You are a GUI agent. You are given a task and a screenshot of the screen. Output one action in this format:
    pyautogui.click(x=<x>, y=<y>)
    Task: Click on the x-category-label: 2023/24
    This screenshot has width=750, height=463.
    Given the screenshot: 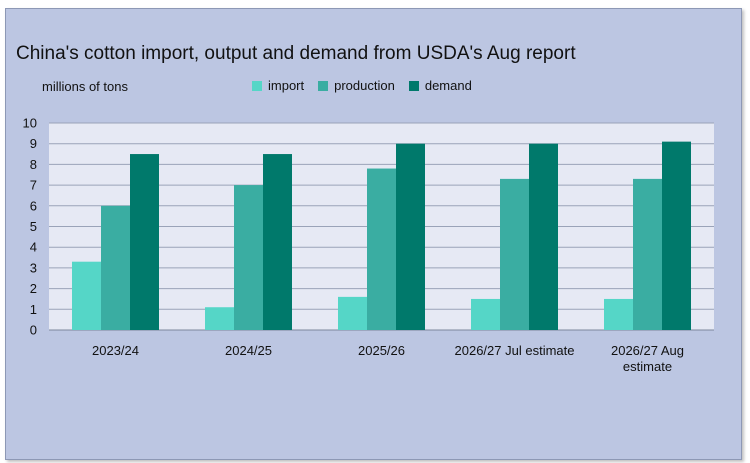 What is the action you would take?
    pyautogui.click(x=115, y=350)
    